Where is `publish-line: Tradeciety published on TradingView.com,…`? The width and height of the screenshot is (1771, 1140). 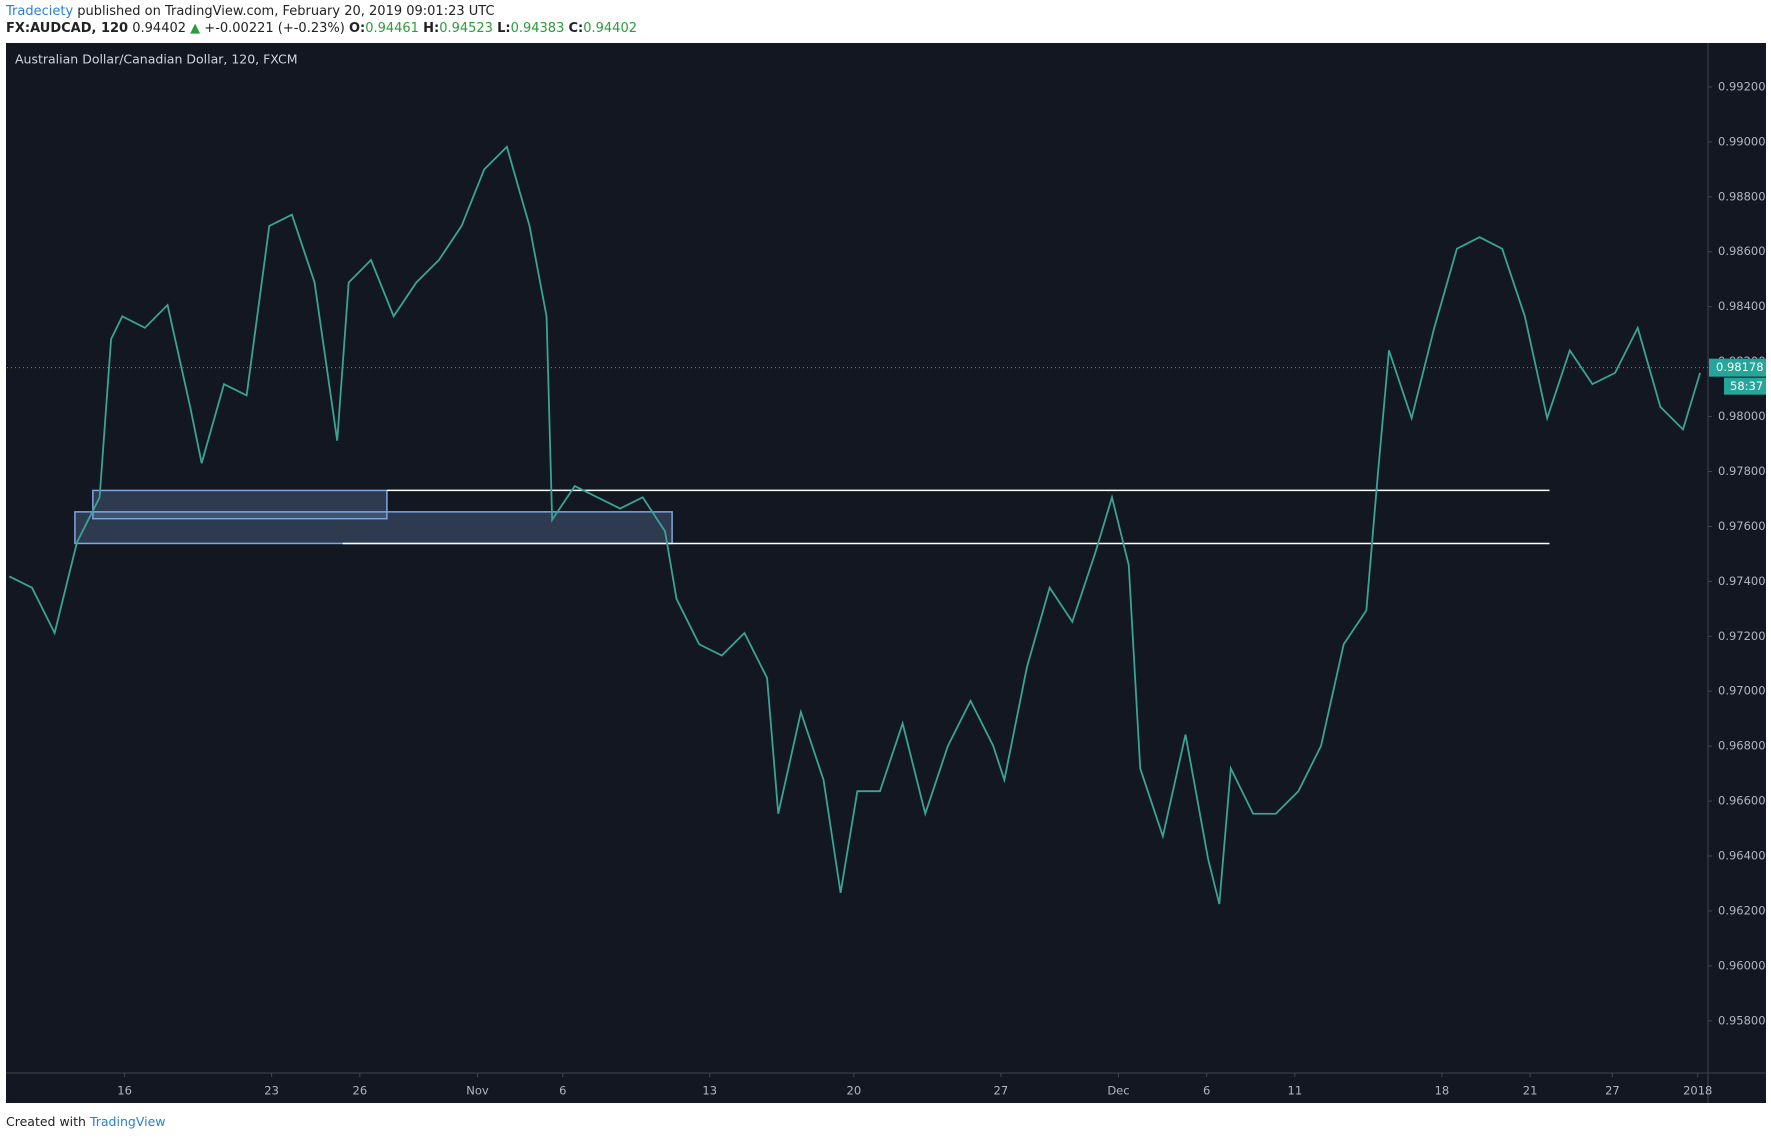
publish-line: Tradeciety published on TradingView.com,… is located at coordinates (250, 11).